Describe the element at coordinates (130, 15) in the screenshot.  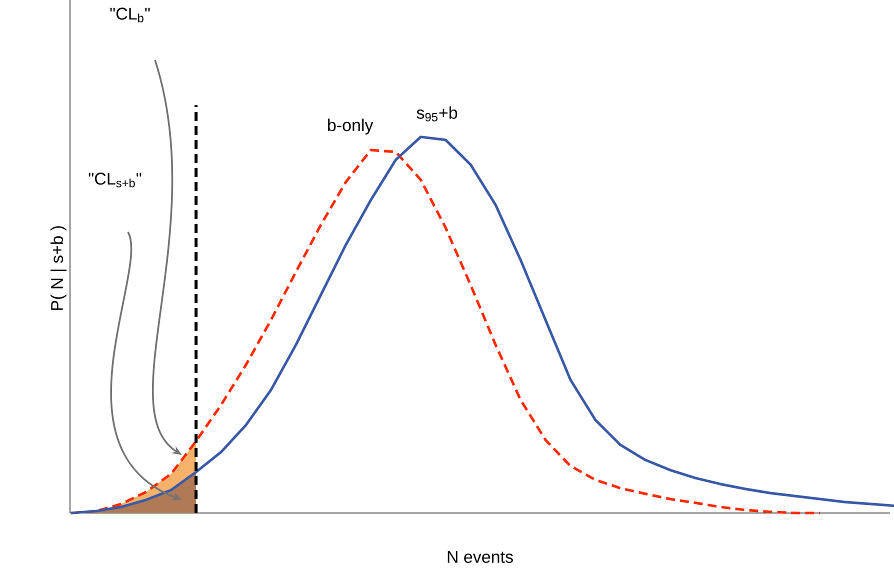
I see `text: "CL$_{b}$"` at that location.